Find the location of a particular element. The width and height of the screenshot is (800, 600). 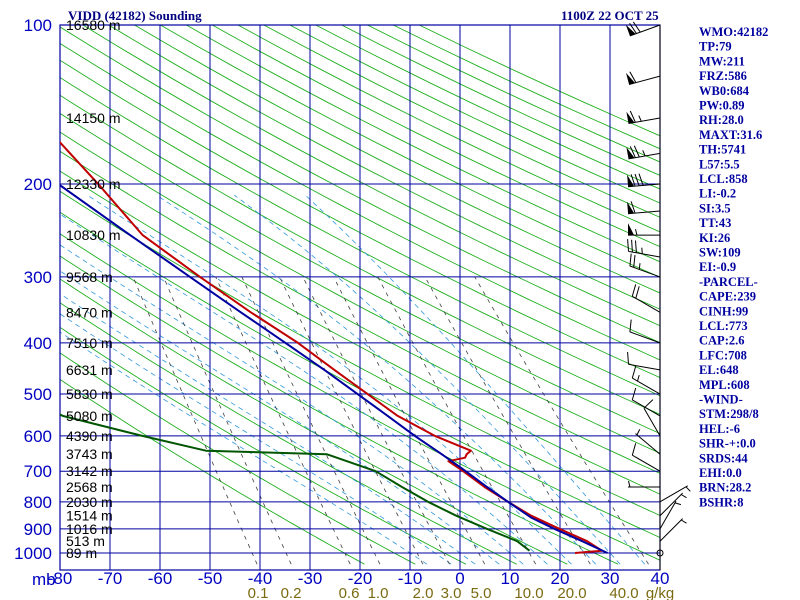

pressure-axis-unit: mb is located at coordinates (44, 579).